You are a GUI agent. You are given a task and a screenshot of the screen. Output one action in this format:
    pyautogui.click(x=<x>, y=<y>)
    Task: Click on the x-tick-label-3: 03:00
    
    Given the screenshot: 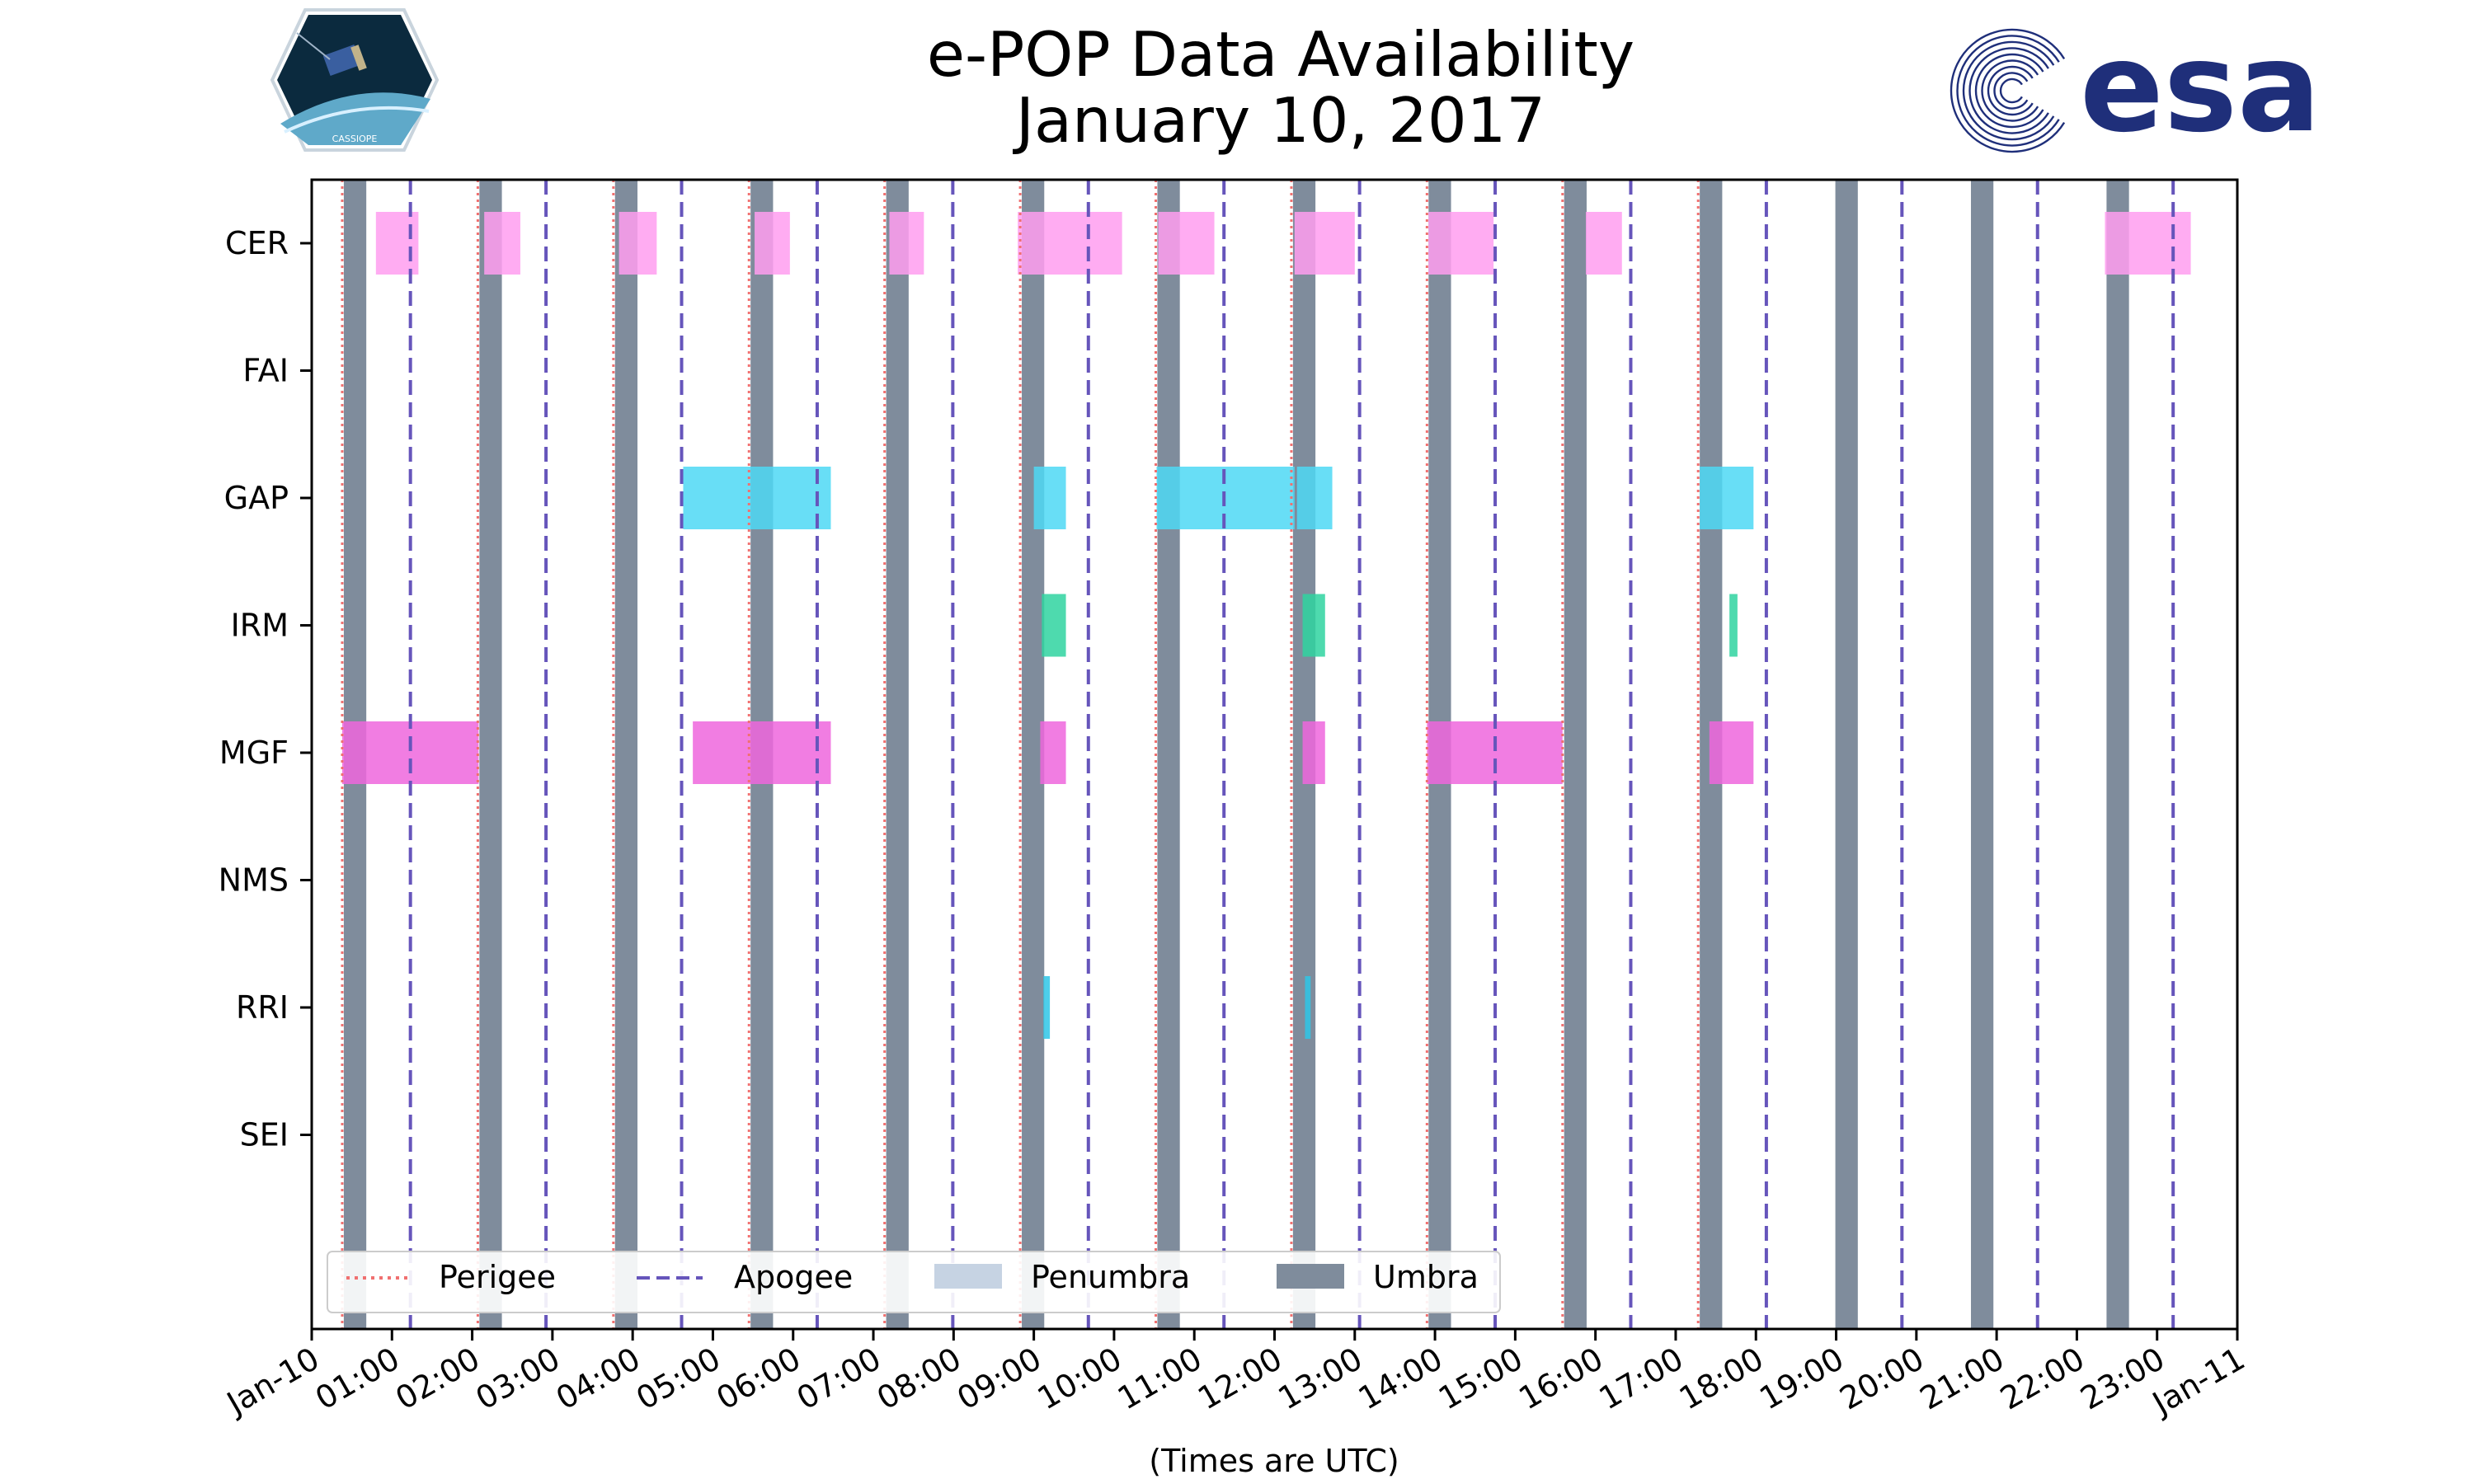 What is the action you would take?
    pyautogui.click(x=518, y=1379)
    